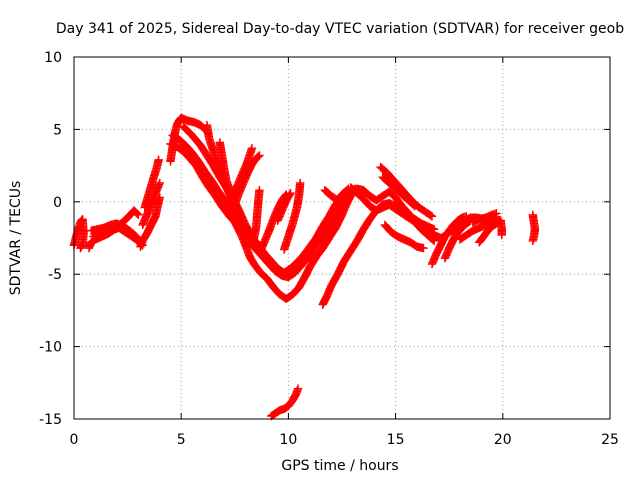 The width and height of the screenshot is (640, 480). I want to click on x-tick-label: 25, so click(610, 440).